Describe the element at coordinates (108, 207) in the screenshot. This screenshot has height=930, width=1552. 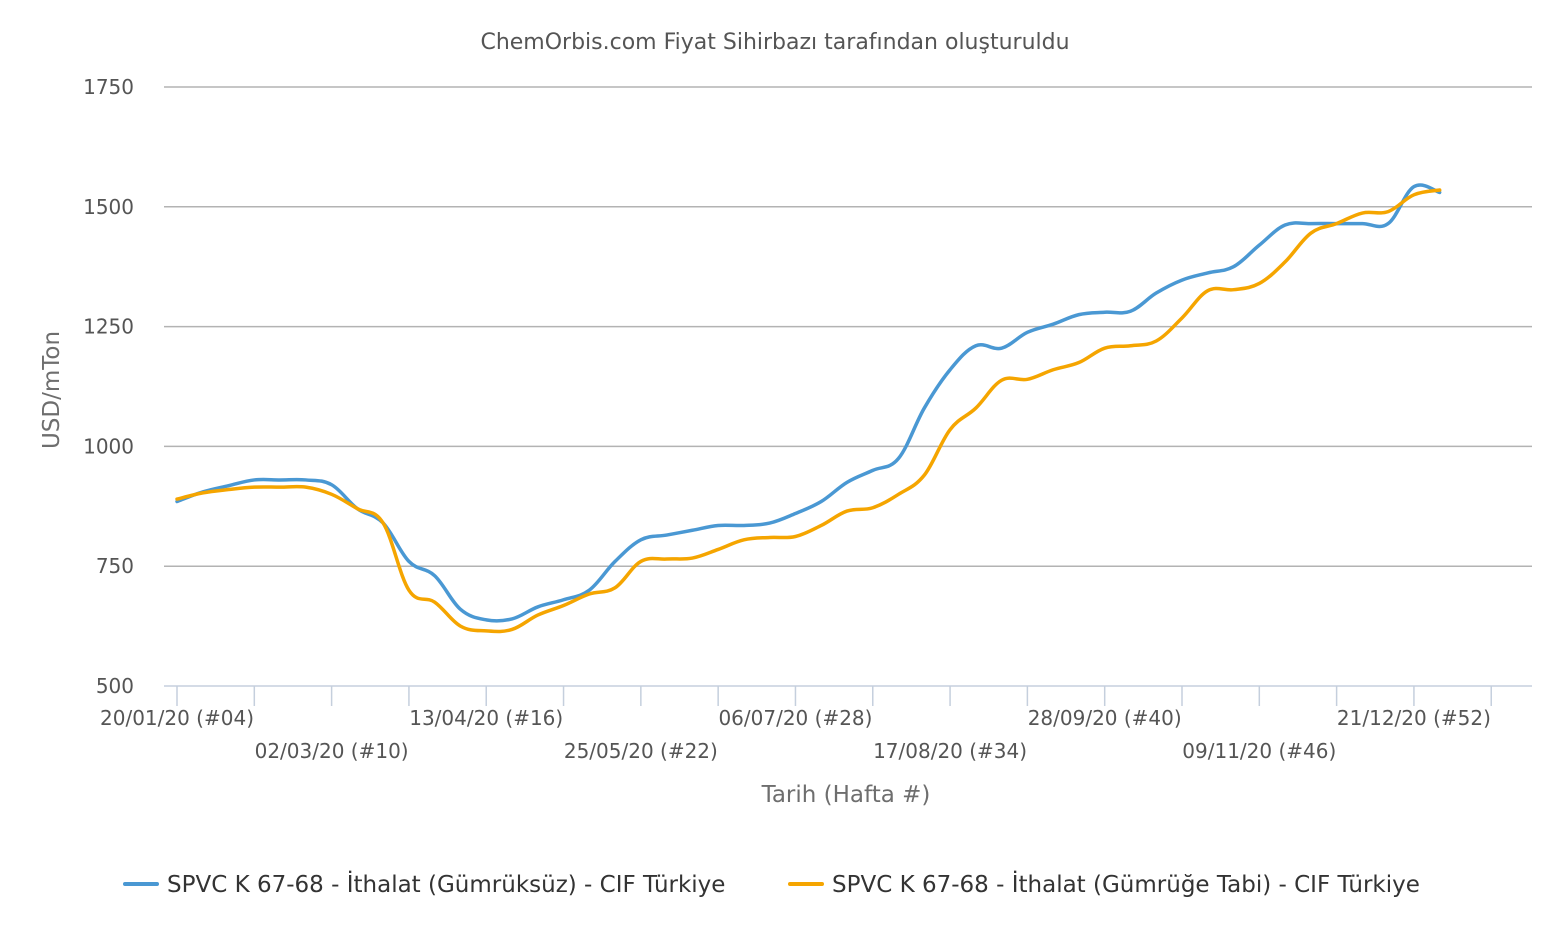
I see `y-tick-label: 1500` at that location.